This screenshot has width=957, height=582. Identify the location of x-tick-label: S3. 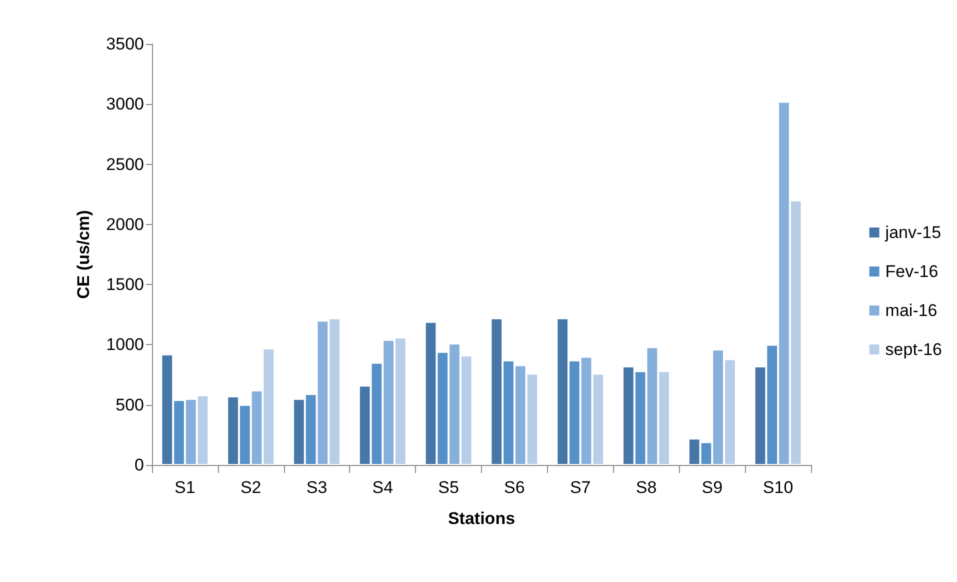
(317, 487).